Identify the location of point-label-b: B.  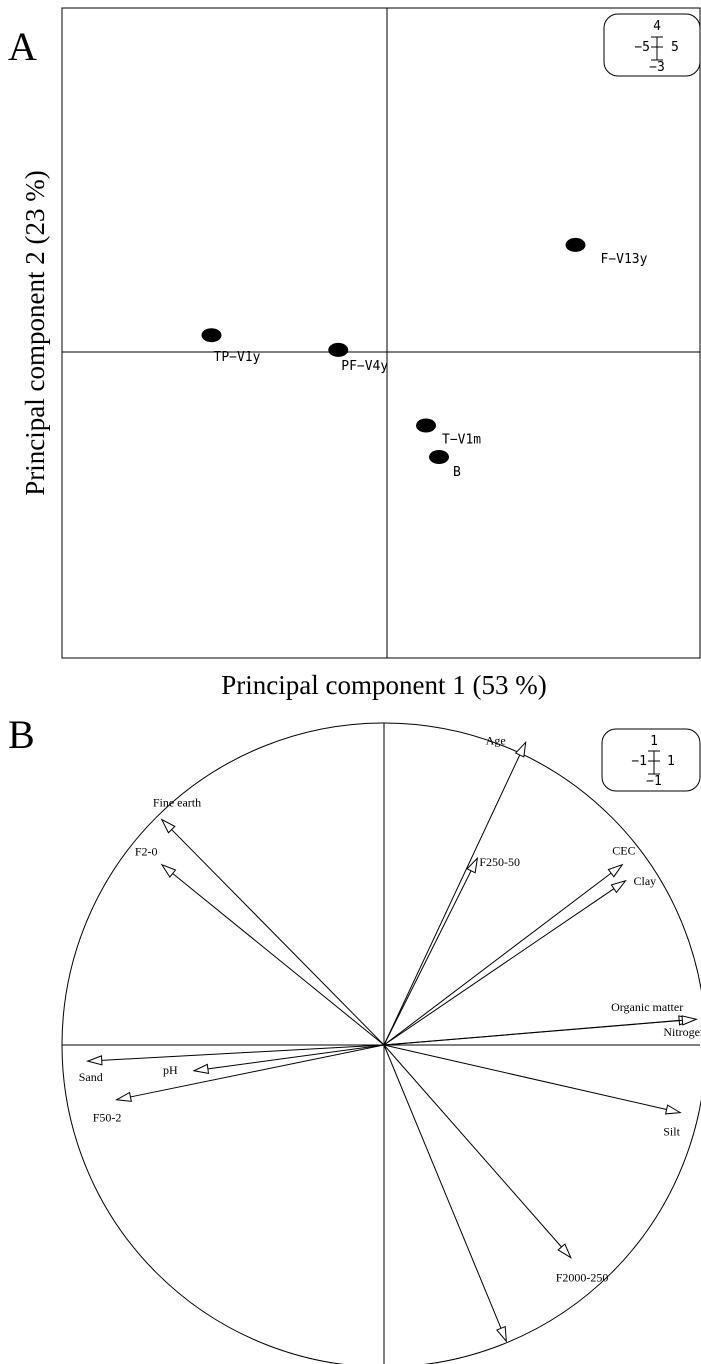
(457, 472).